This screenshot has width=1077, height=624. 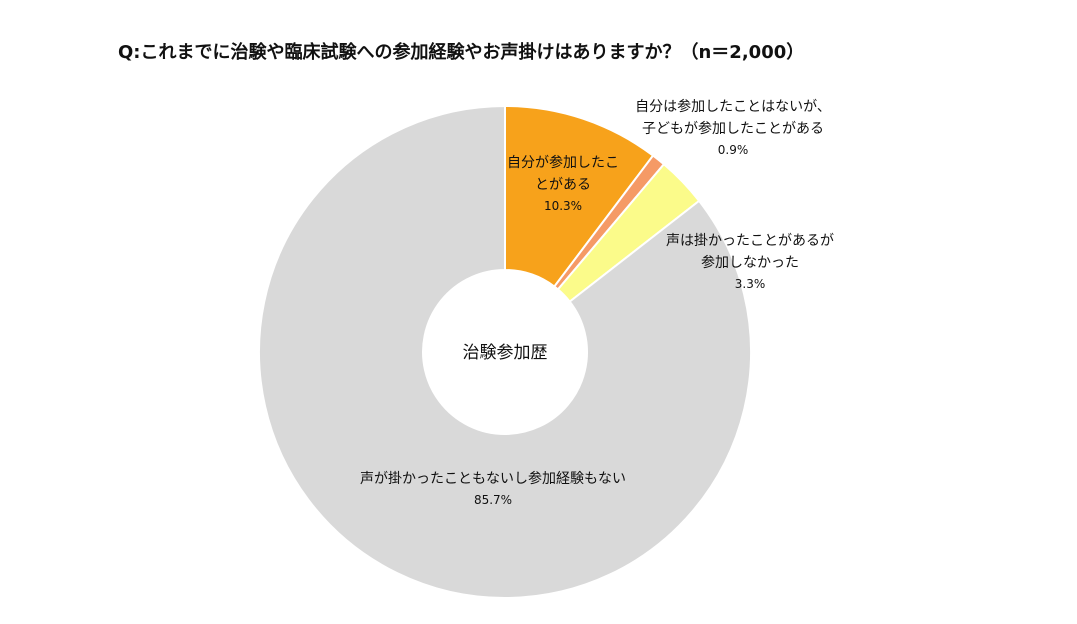 I want to click on slice-label-child-participated: 自分は参加したことはないが、 子どもが参加したことがある 0.9%, so click(x=733, y=128).